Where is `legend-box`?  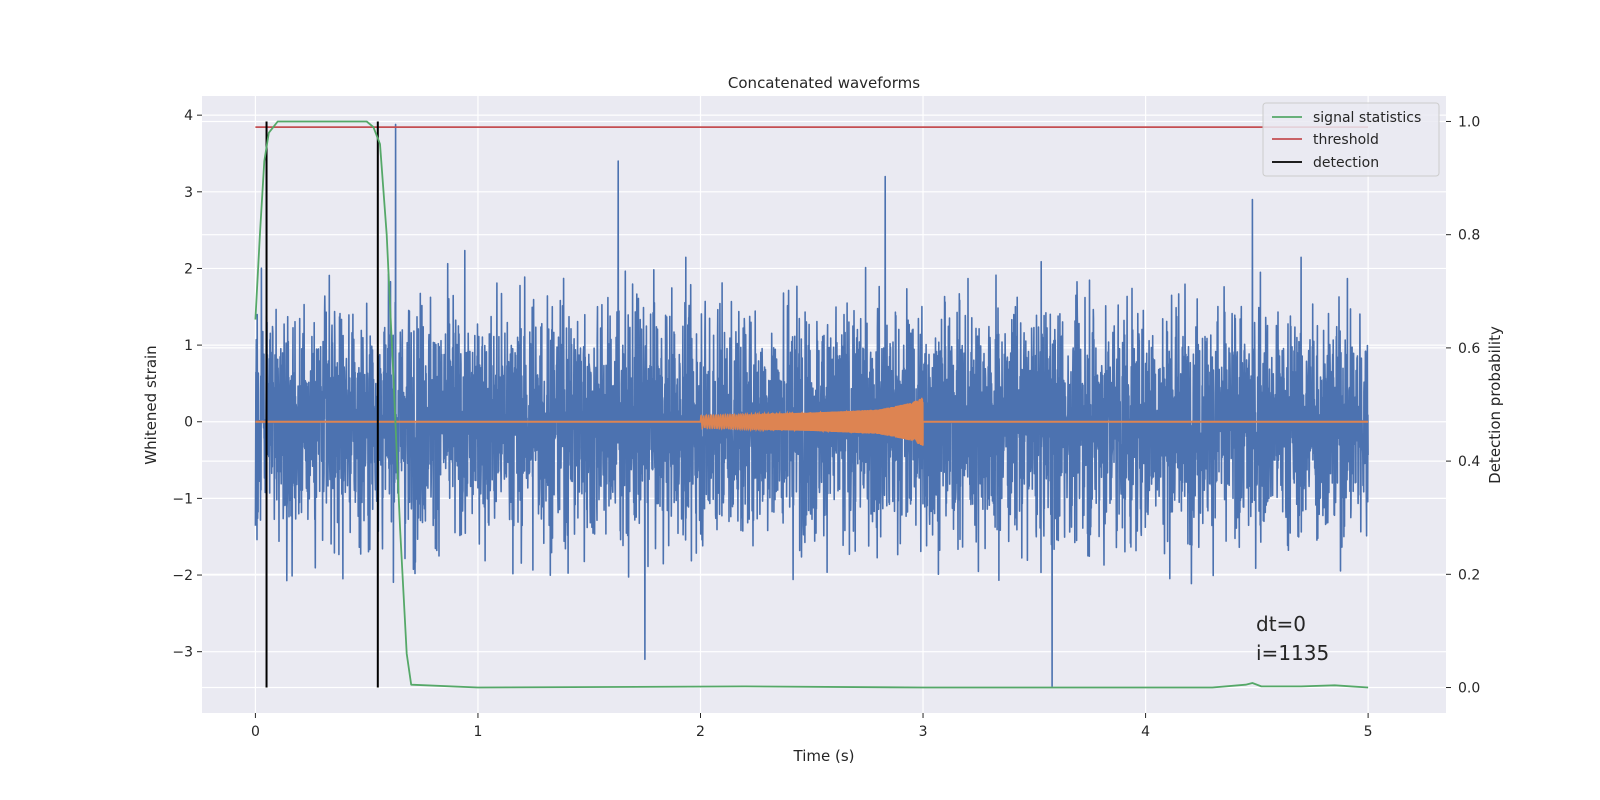
legend-box is located at coordinates (1351, 139).